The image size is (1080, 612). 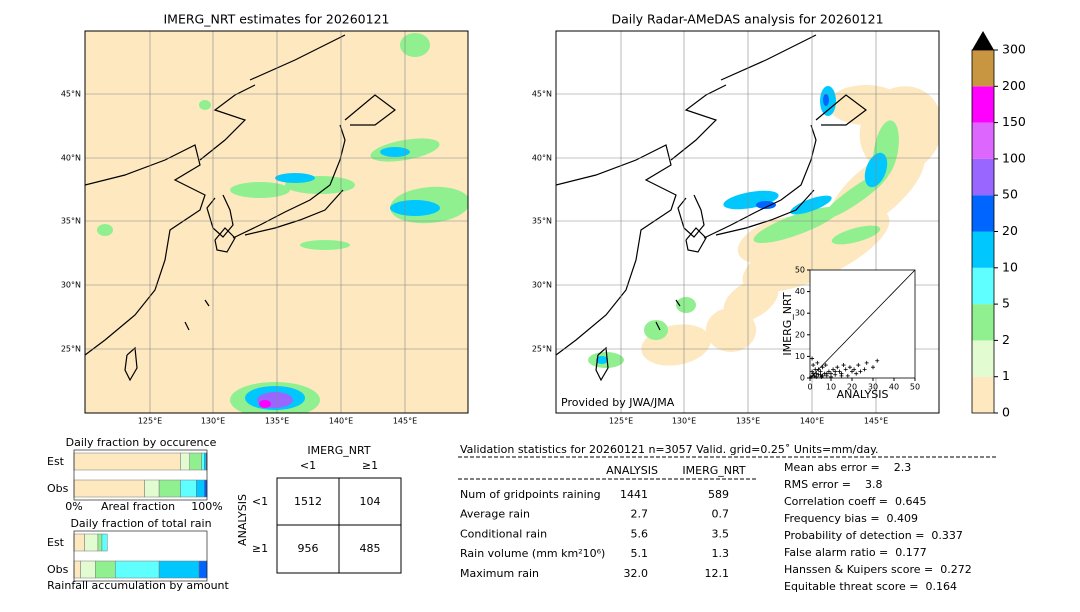 What do you see at coordinates (338, 450) in the screenshot?
I see `table-title: IMERG_NRT` at bounding box center [338, 450].